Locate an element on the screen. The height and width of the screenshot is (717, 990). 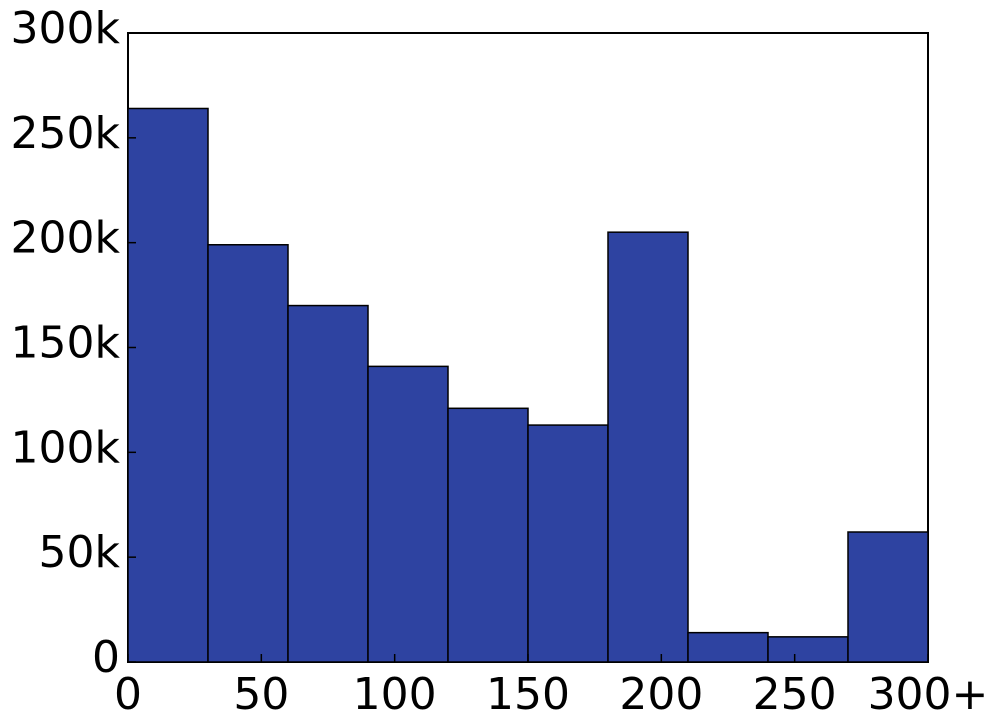
y-tick-label: 250k is located at coordinates (66, 133).